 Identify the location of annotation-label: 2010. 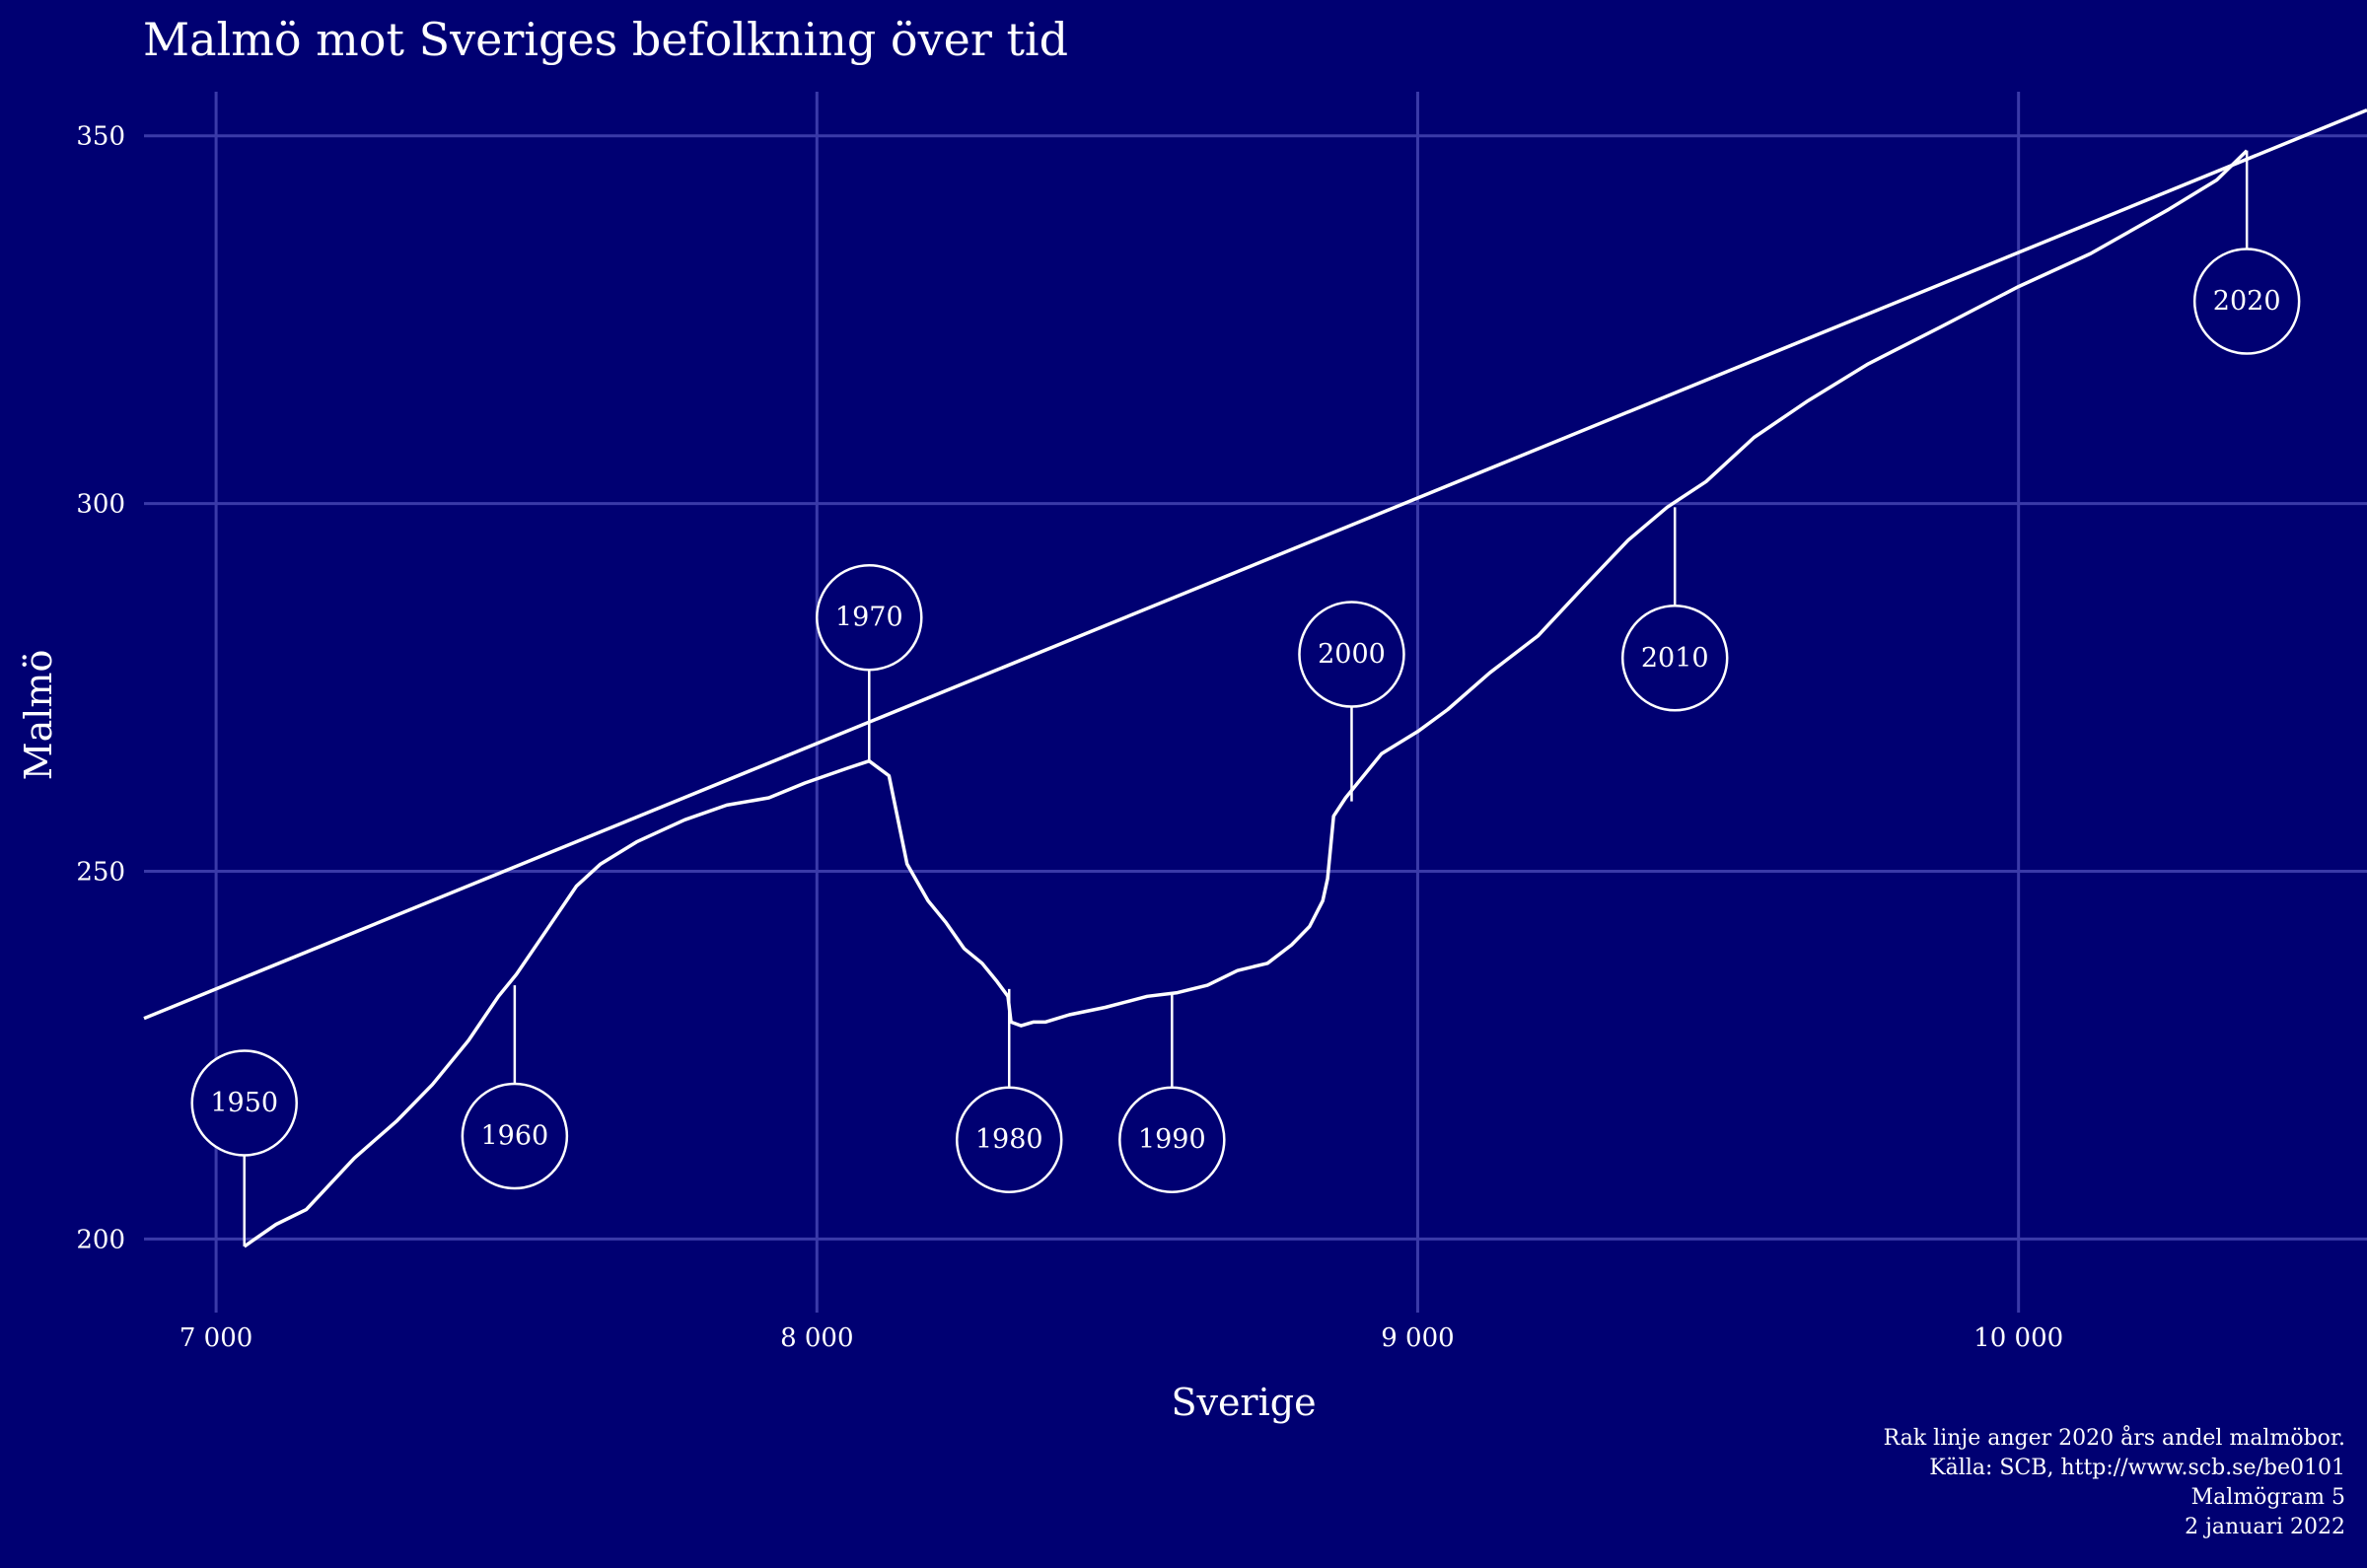
(1675, 658).